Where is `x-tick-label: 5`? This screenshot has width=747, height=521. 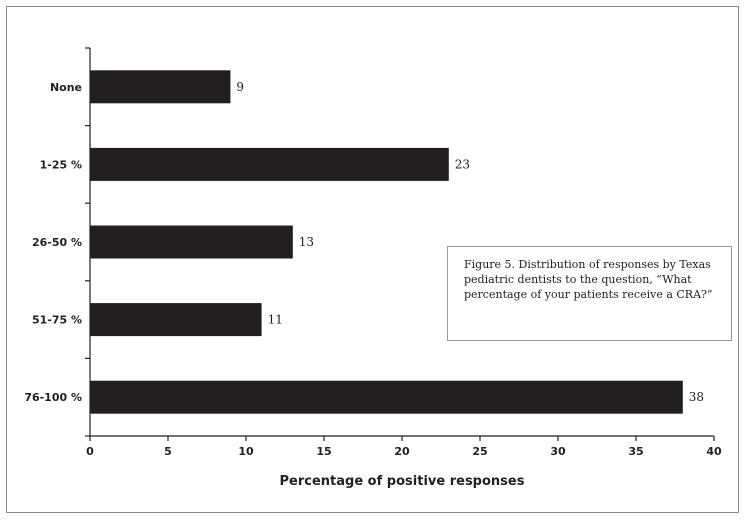
x-tick-label: 5 is located at coordinates (168, 451).